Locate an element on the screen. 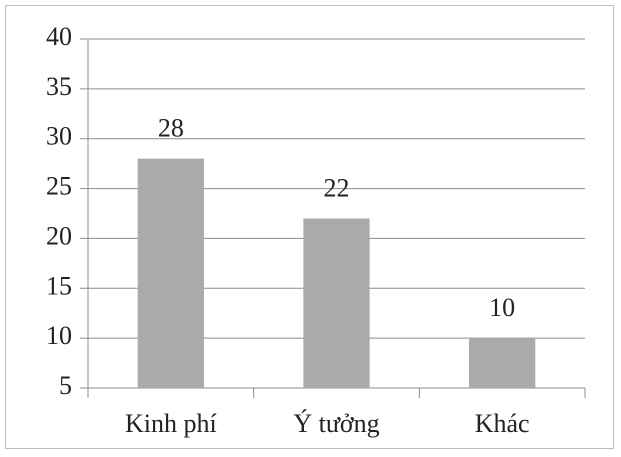  y-tick-label: 30 is located at coordinates (59, 136).